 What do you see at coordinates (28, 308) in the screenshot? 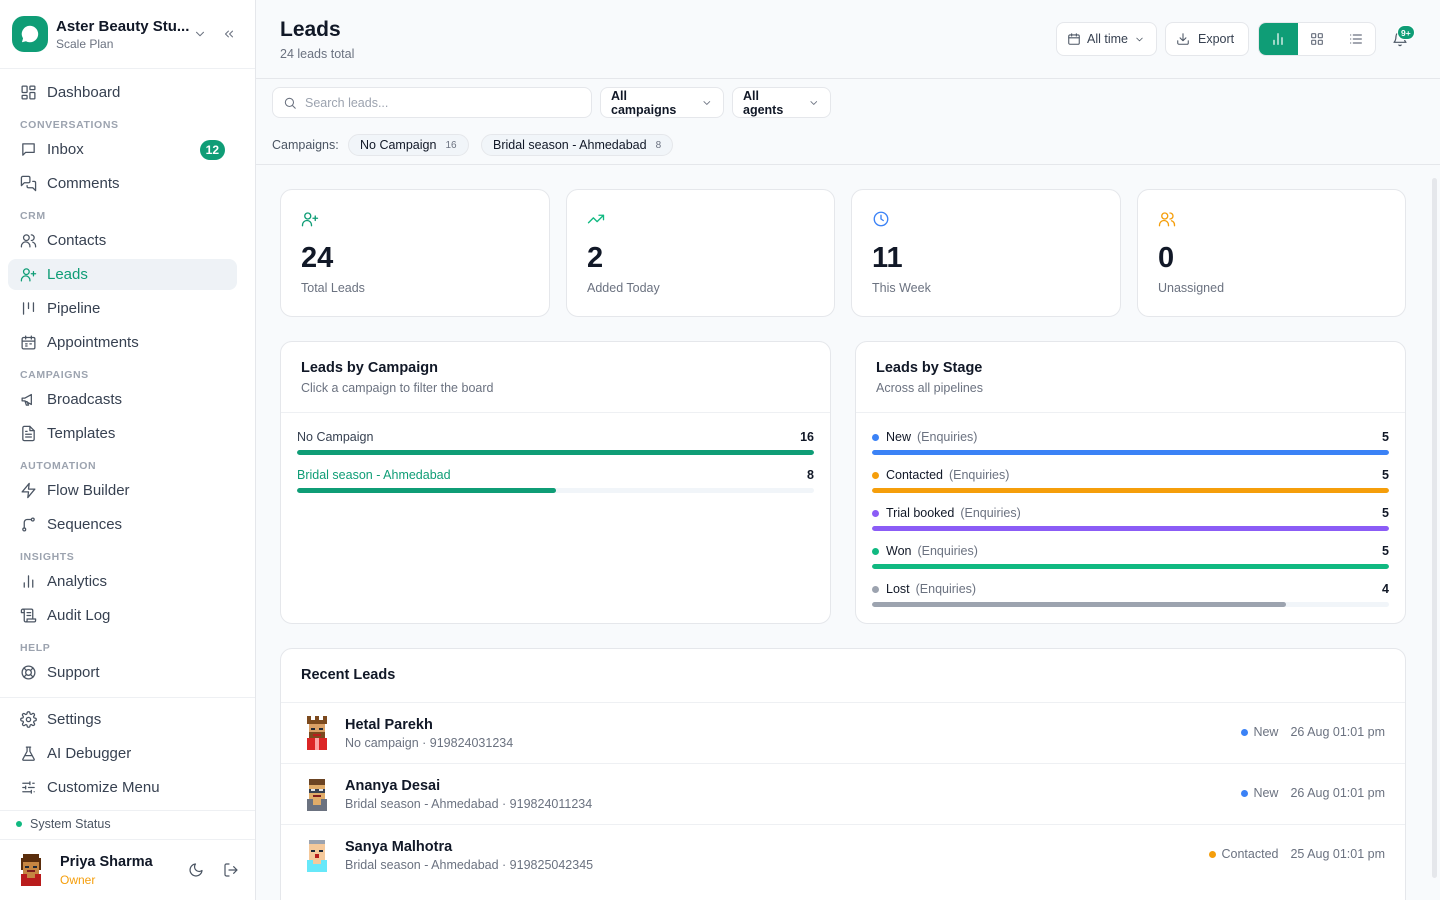
I see `pipeline-icon` at bounding box center [28, 308].